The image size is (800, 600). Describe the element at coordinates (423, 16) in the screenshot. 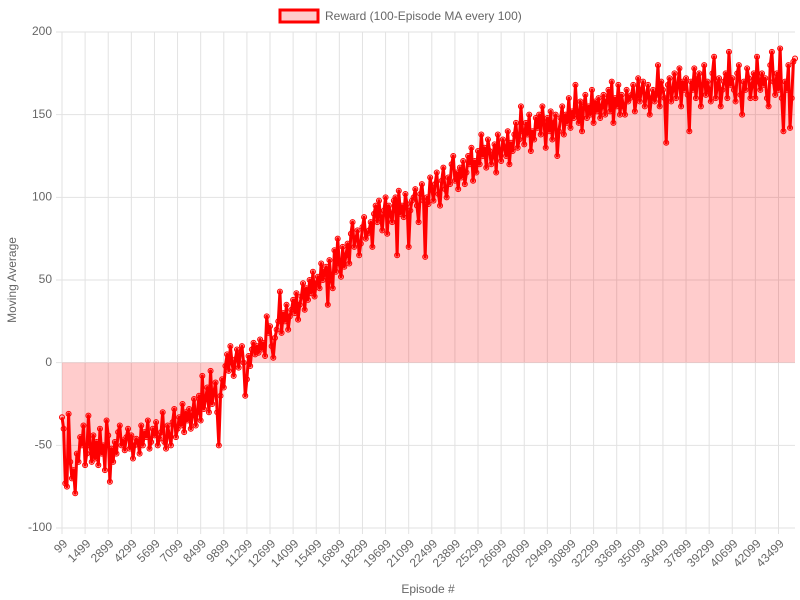

I see `legend-label: Reward (100-Episode MA every 100)` at that location.